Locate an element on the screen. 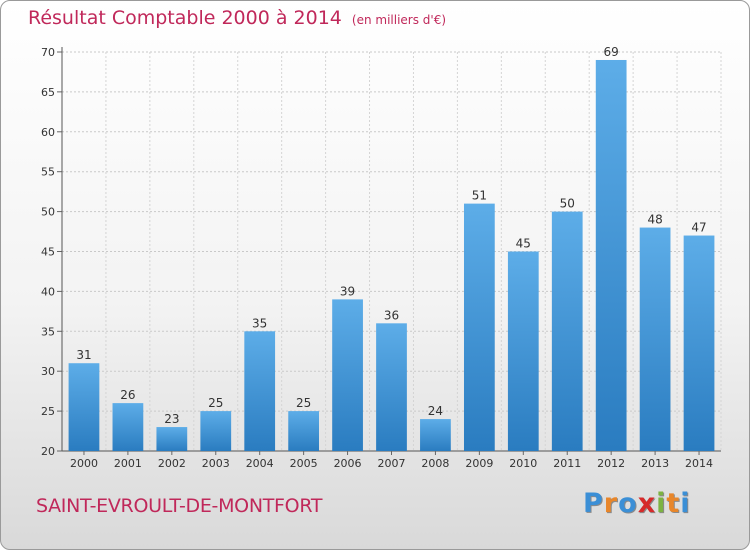  x-tick-label-2011: 2011 is located at coordinates (567, 463).